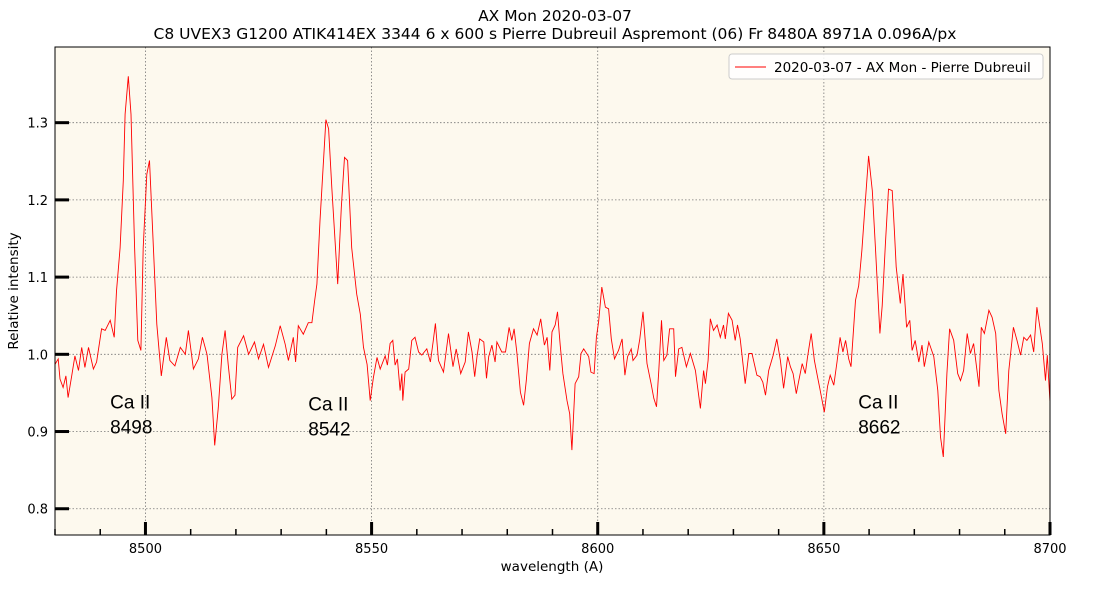 The height and width of the screenshot is (593, 1094). Describe the element at coordinates (37, 355) in the screenshot. I see `y-tick-label: 1.0` at that location.